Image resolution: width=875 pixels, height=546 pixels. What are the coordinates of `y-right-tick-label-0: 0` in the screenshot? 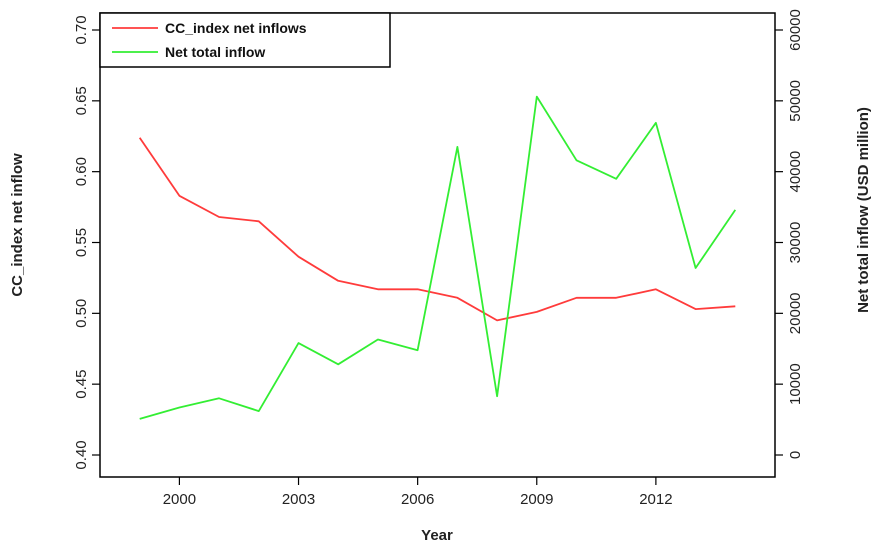 It's located at (795, 455).